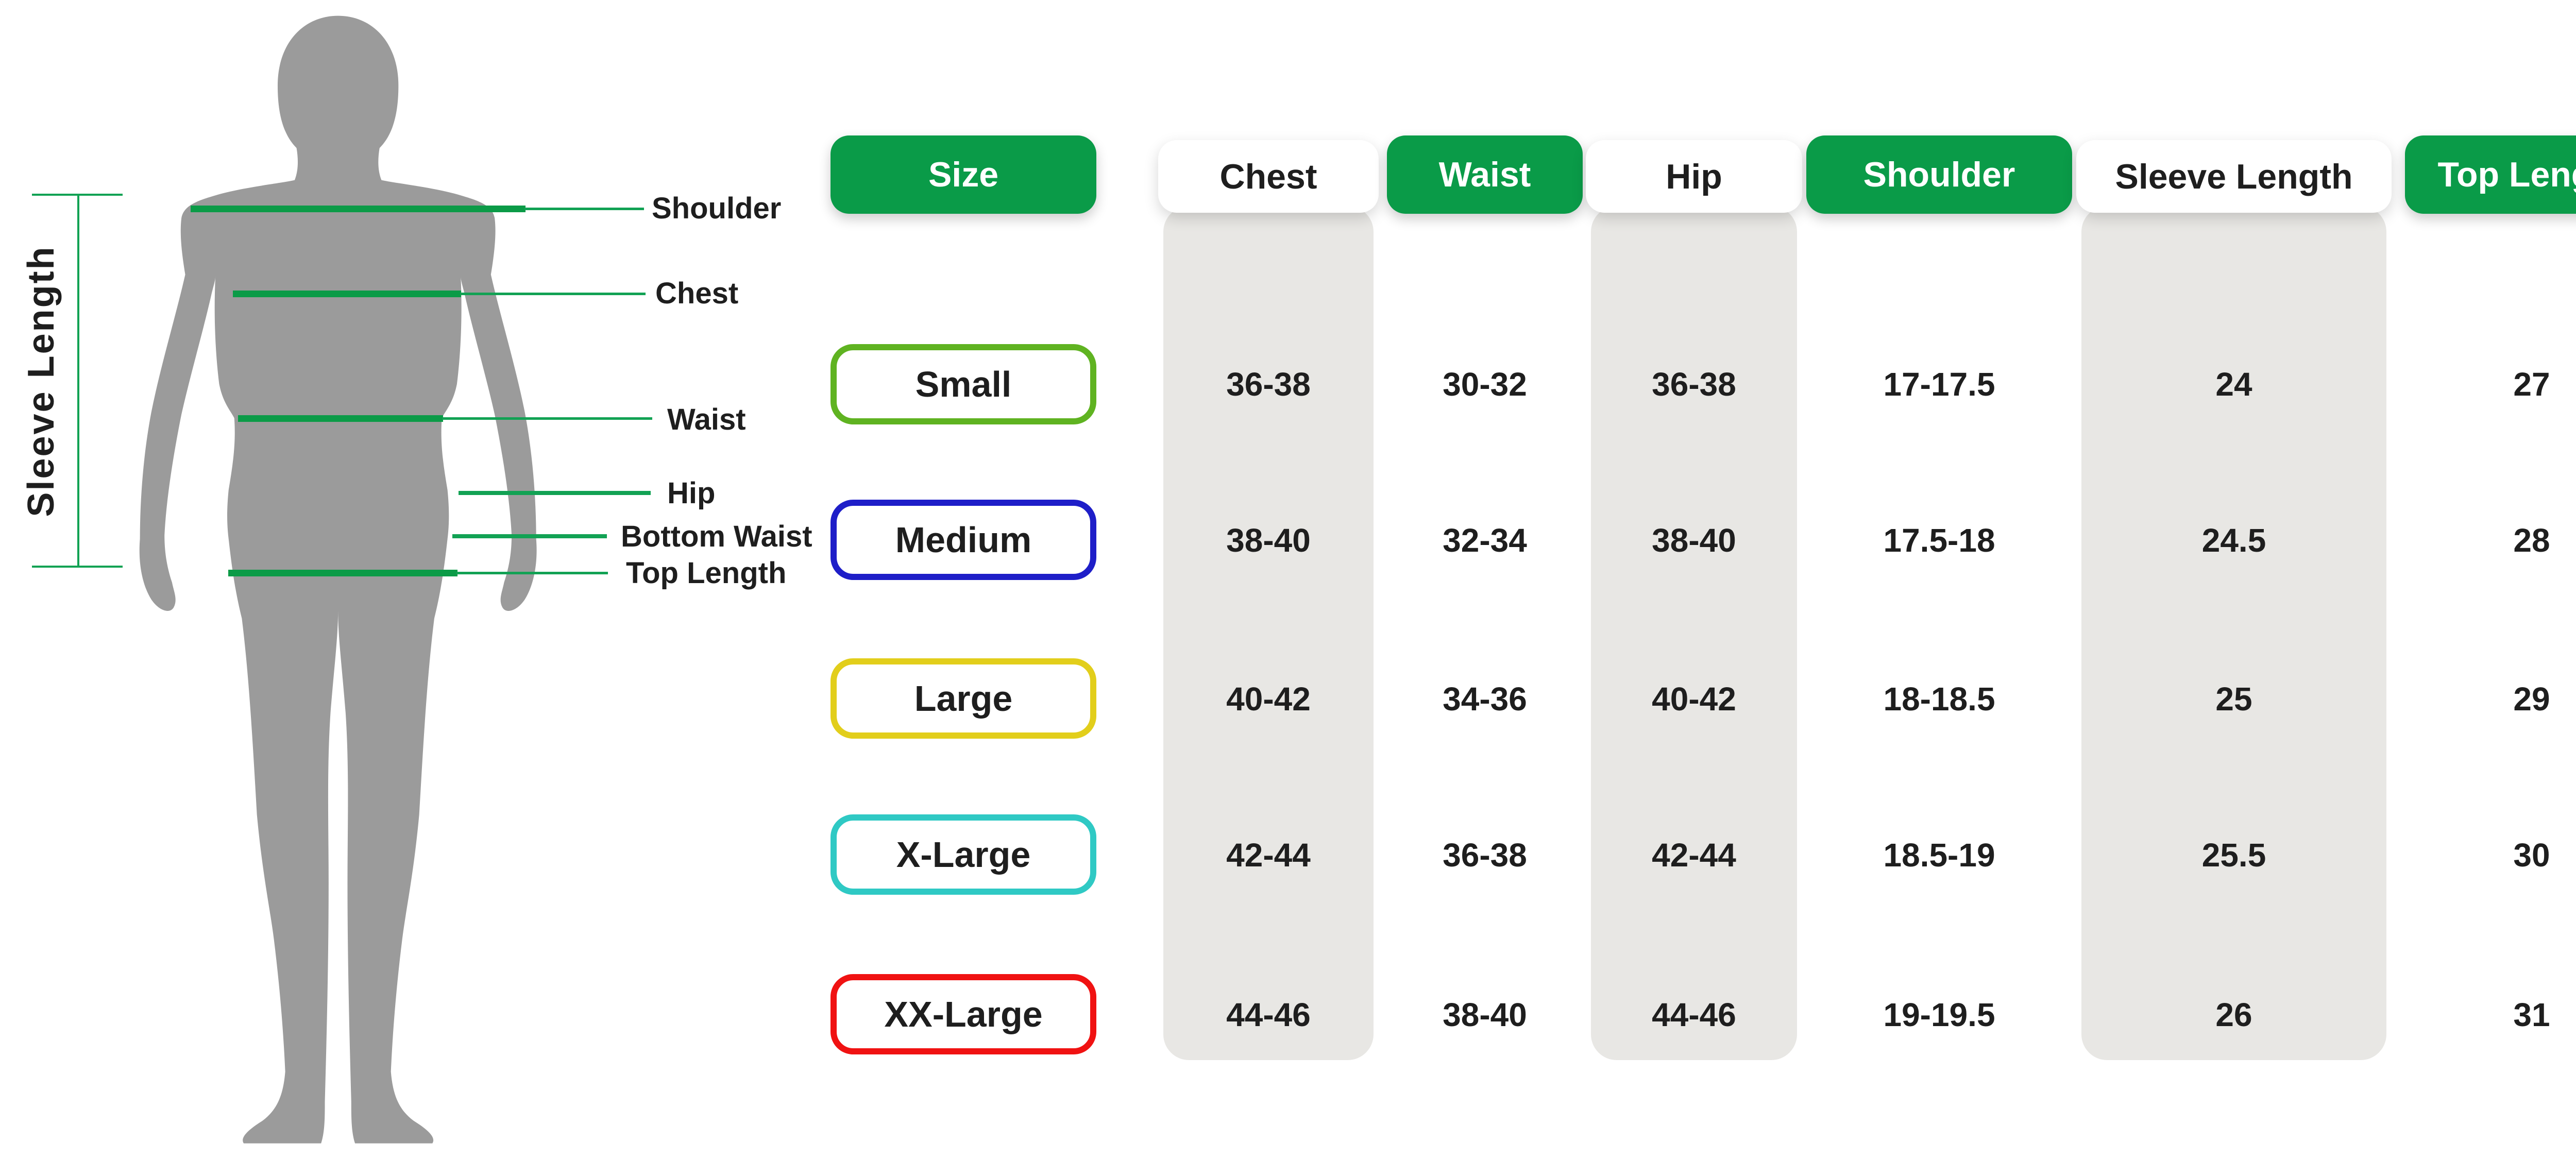 Image resolution: width=2576 pixels, height=1159 pixels. What do you see at coordinates (1694, 855) in the screenshot?
I see `cell-x-large-hip: 42-44` at bounding box center [1694, 855].